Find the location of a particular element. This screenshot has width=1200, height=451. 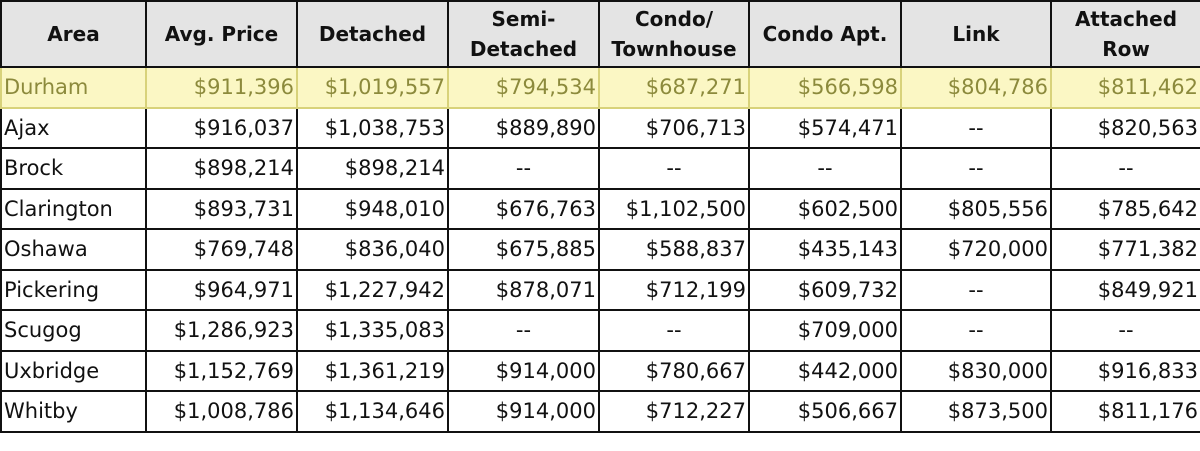

header-cell: Attached Row is located at coordinates (1125, 34).